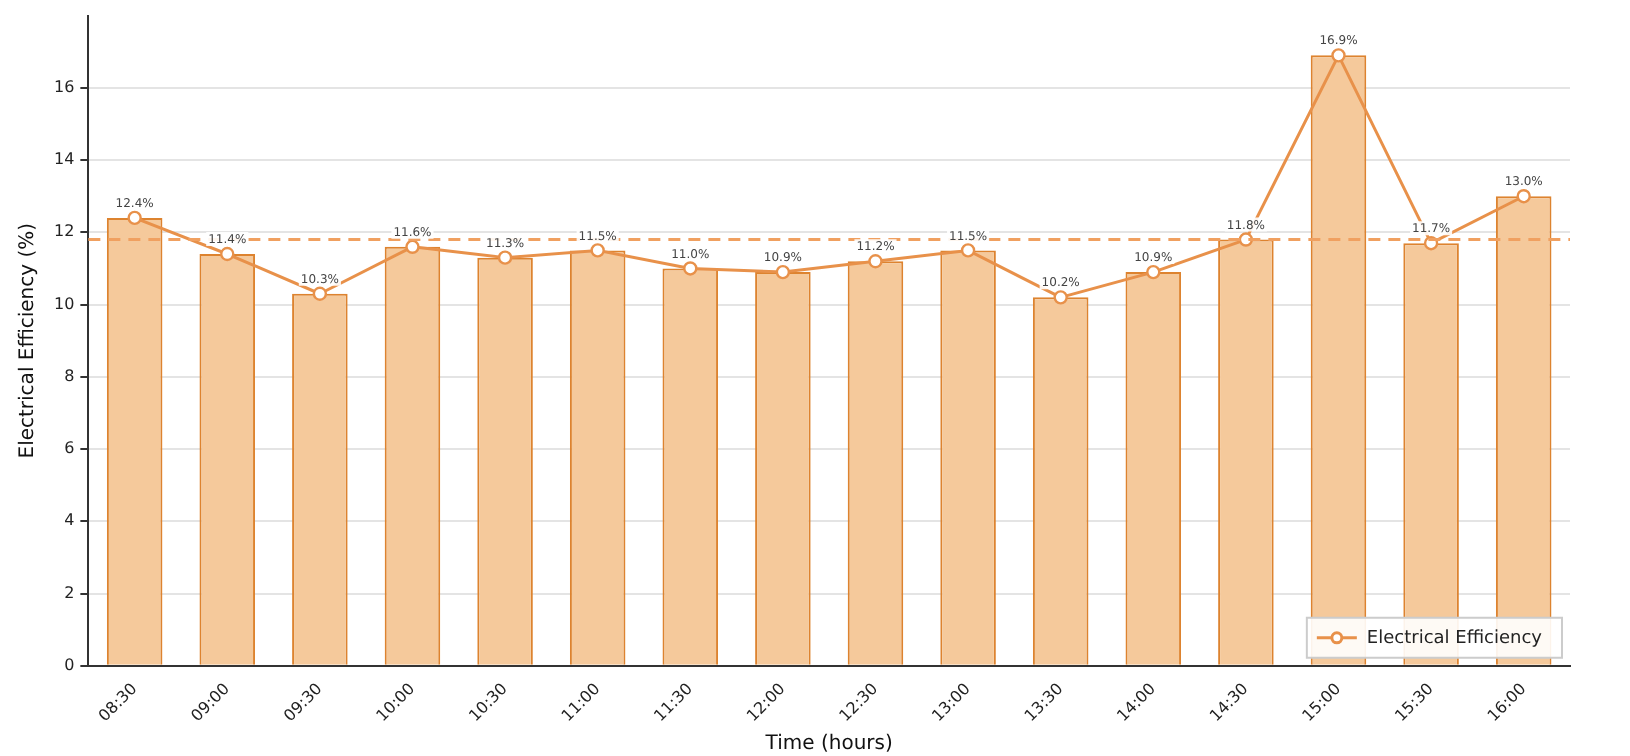  What do you see at coordinates (64, 159) in the screenshot?
I see `y-tick-label: 14` at bounding box center [64, 159].